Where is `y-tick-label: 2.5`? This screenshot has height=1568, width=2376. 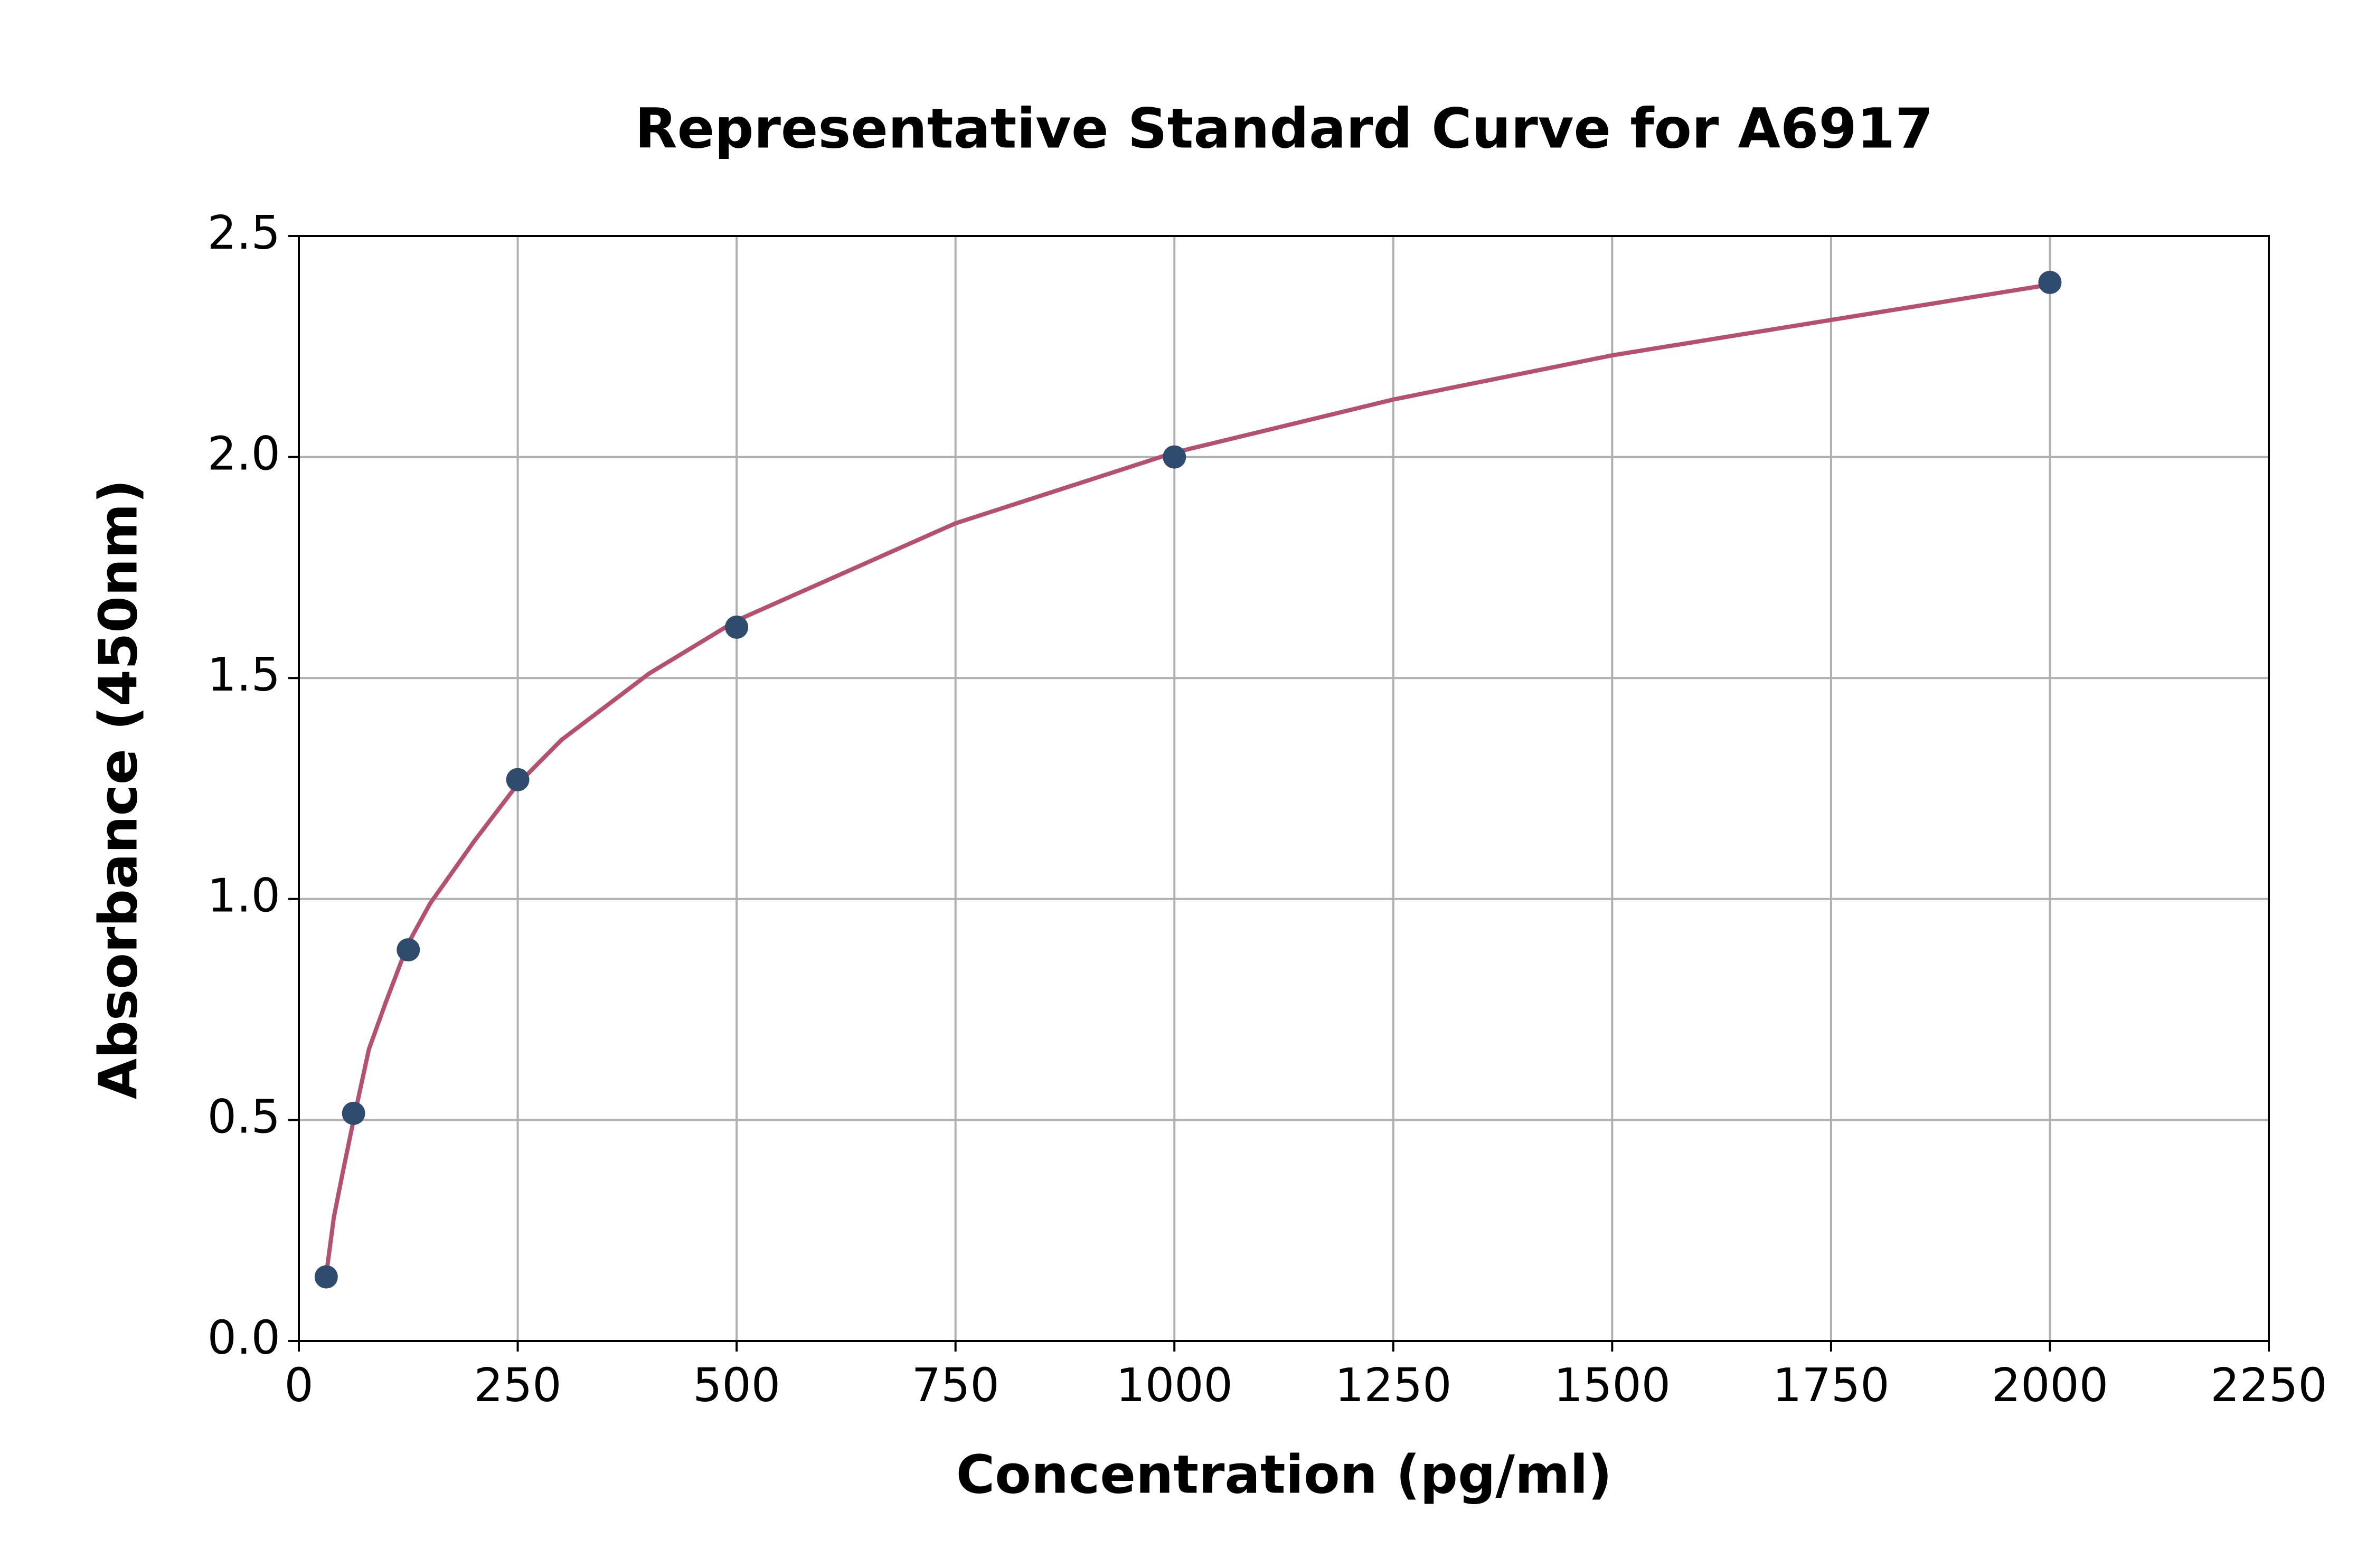 y-tick-label: 2.5 is located at coordinates (244, 233).